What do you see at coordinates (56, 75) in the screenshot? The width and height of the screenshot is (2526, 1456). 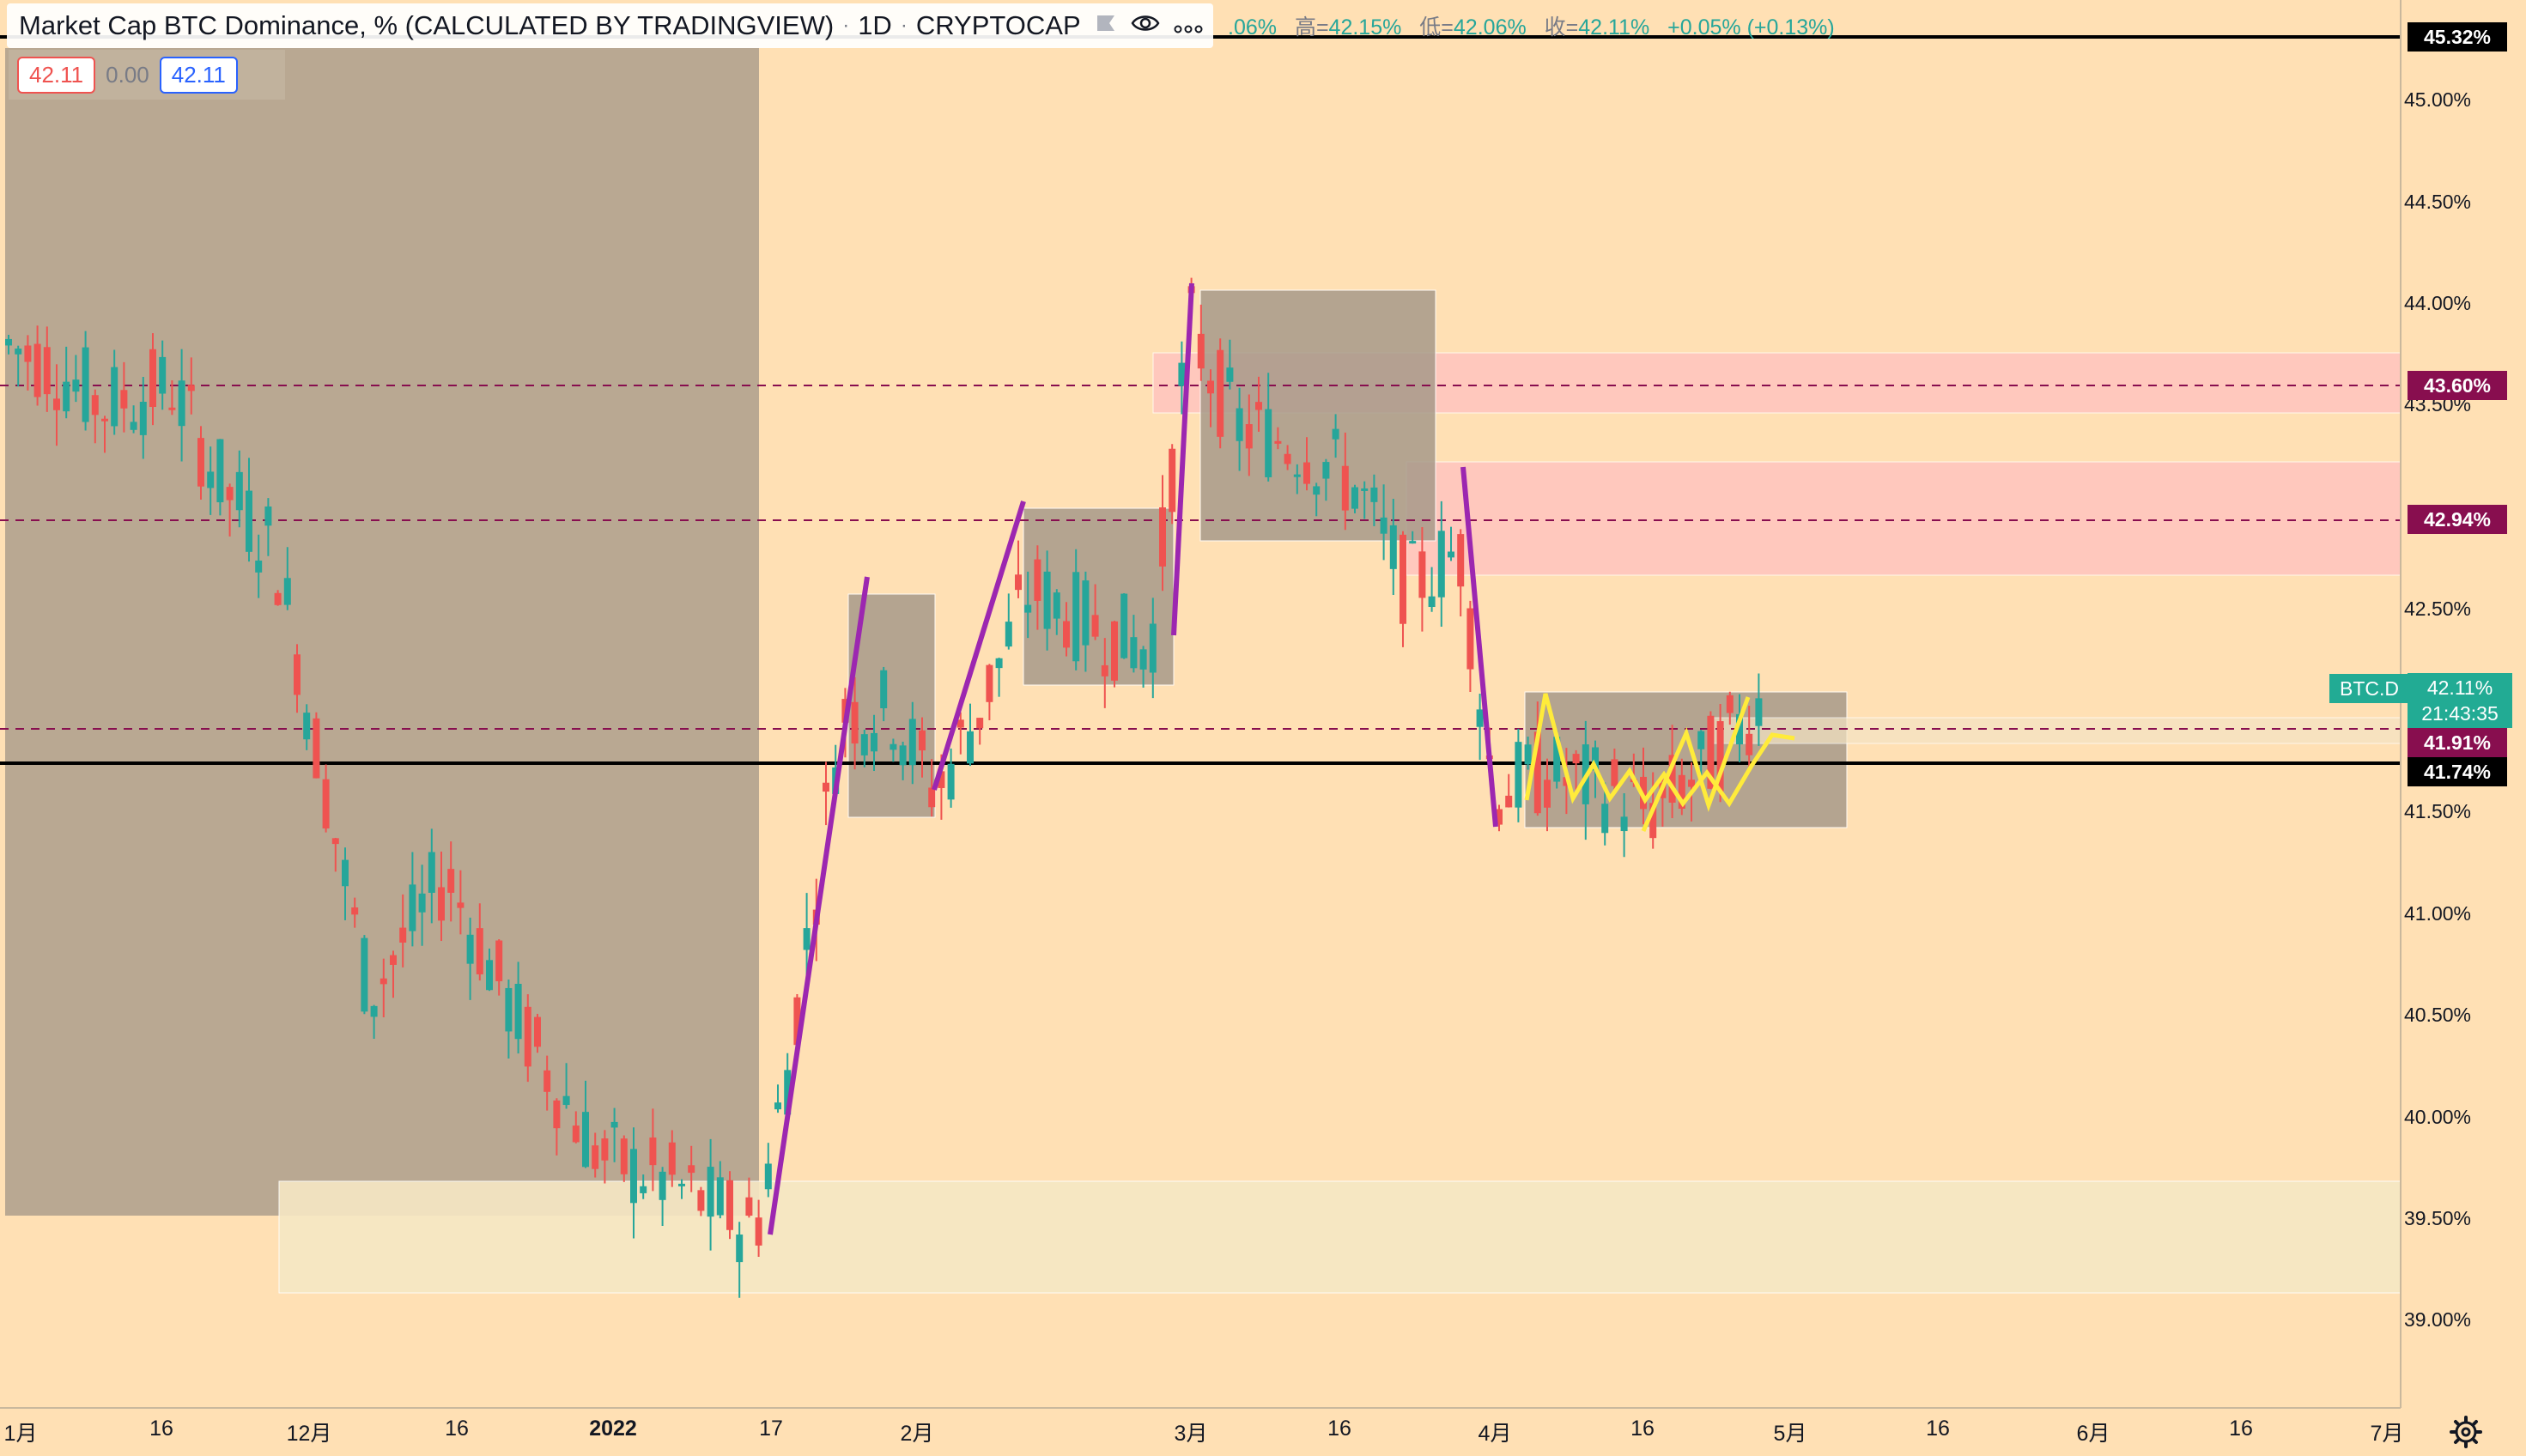 I see `sell-price-chip: 42.11` at bounding box center [56, 75].